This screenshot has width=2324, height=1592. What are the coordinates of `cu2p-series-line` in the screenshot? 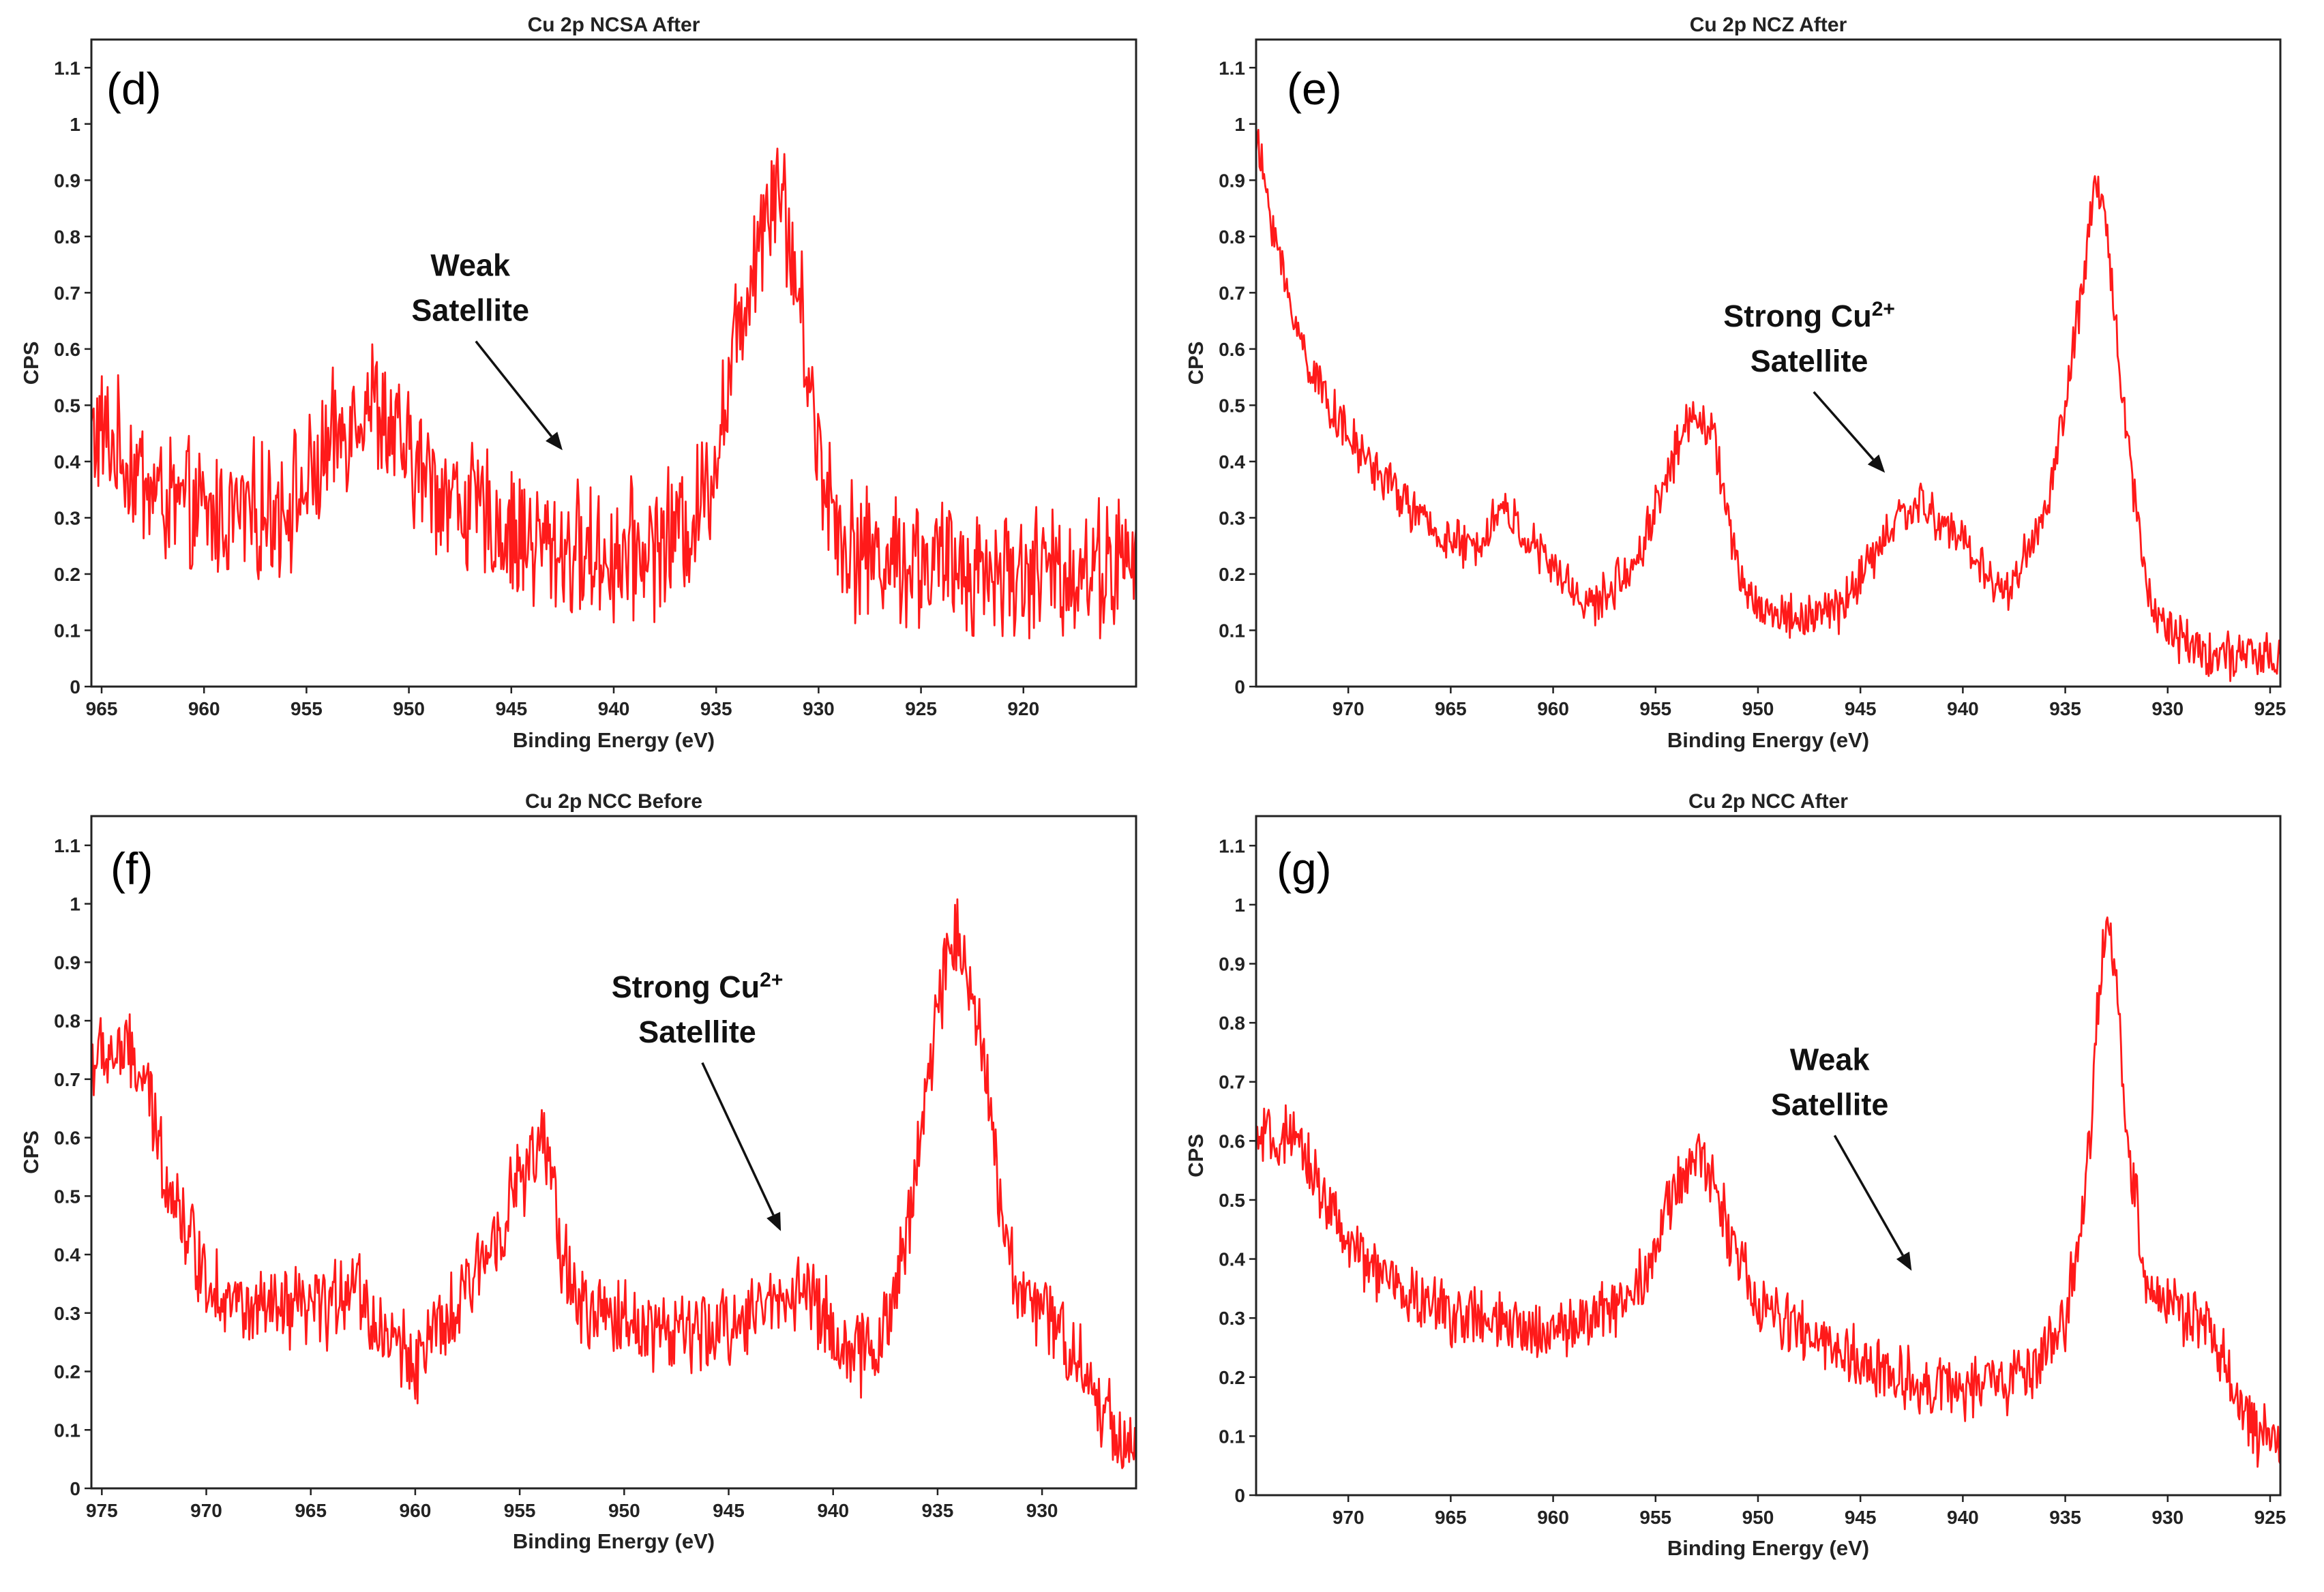 It's located at (613, 393).